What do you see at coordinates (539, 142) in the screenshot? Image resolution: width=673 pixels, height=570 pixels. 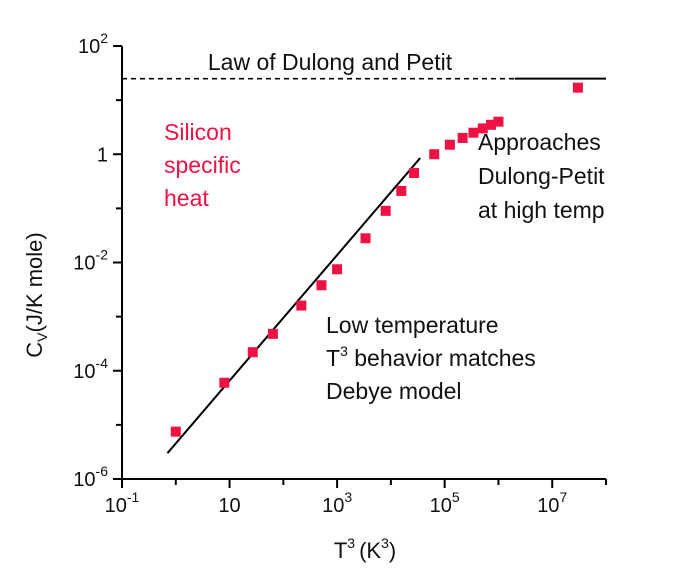 I see `annotation-approaches-line1: Approaches` at bounding box center [539, 142].